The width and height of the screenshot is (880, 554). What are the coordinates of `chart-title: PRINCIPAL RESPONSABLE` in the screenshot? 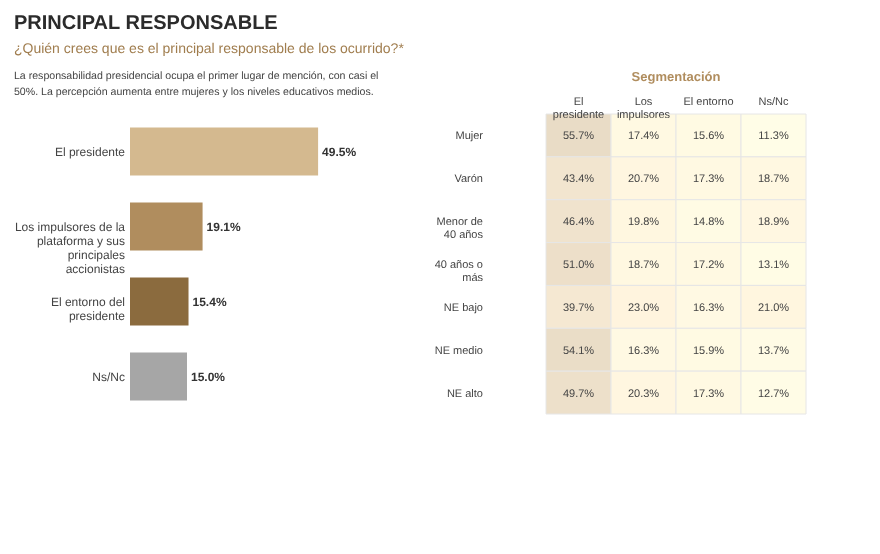 It's located at (146, 24).